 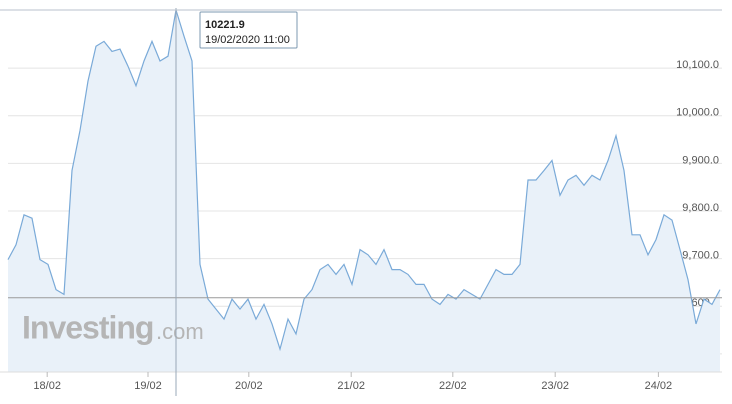 I want to click on y-tick-label: 10,100.0, so click(x=697, y=65).